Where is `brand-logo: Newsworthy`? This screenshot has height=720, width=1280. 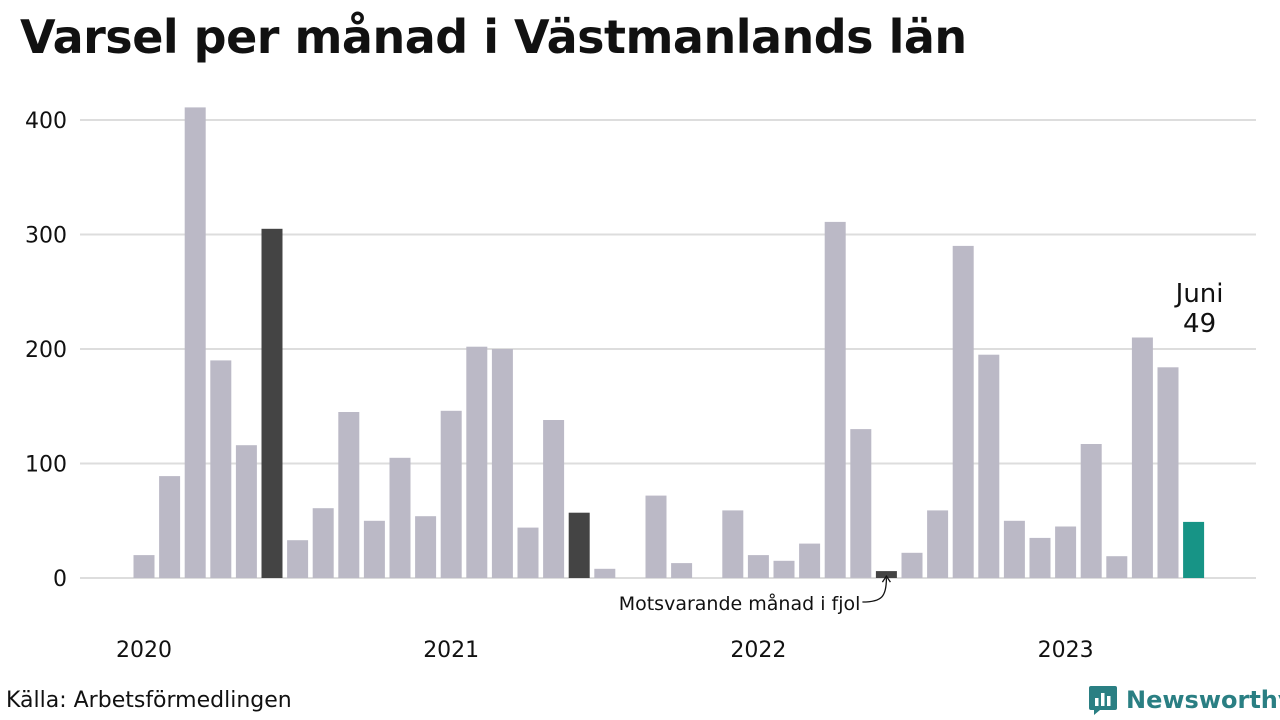
brand-logo: Newsworthy is located at coordinates (1184, 700).